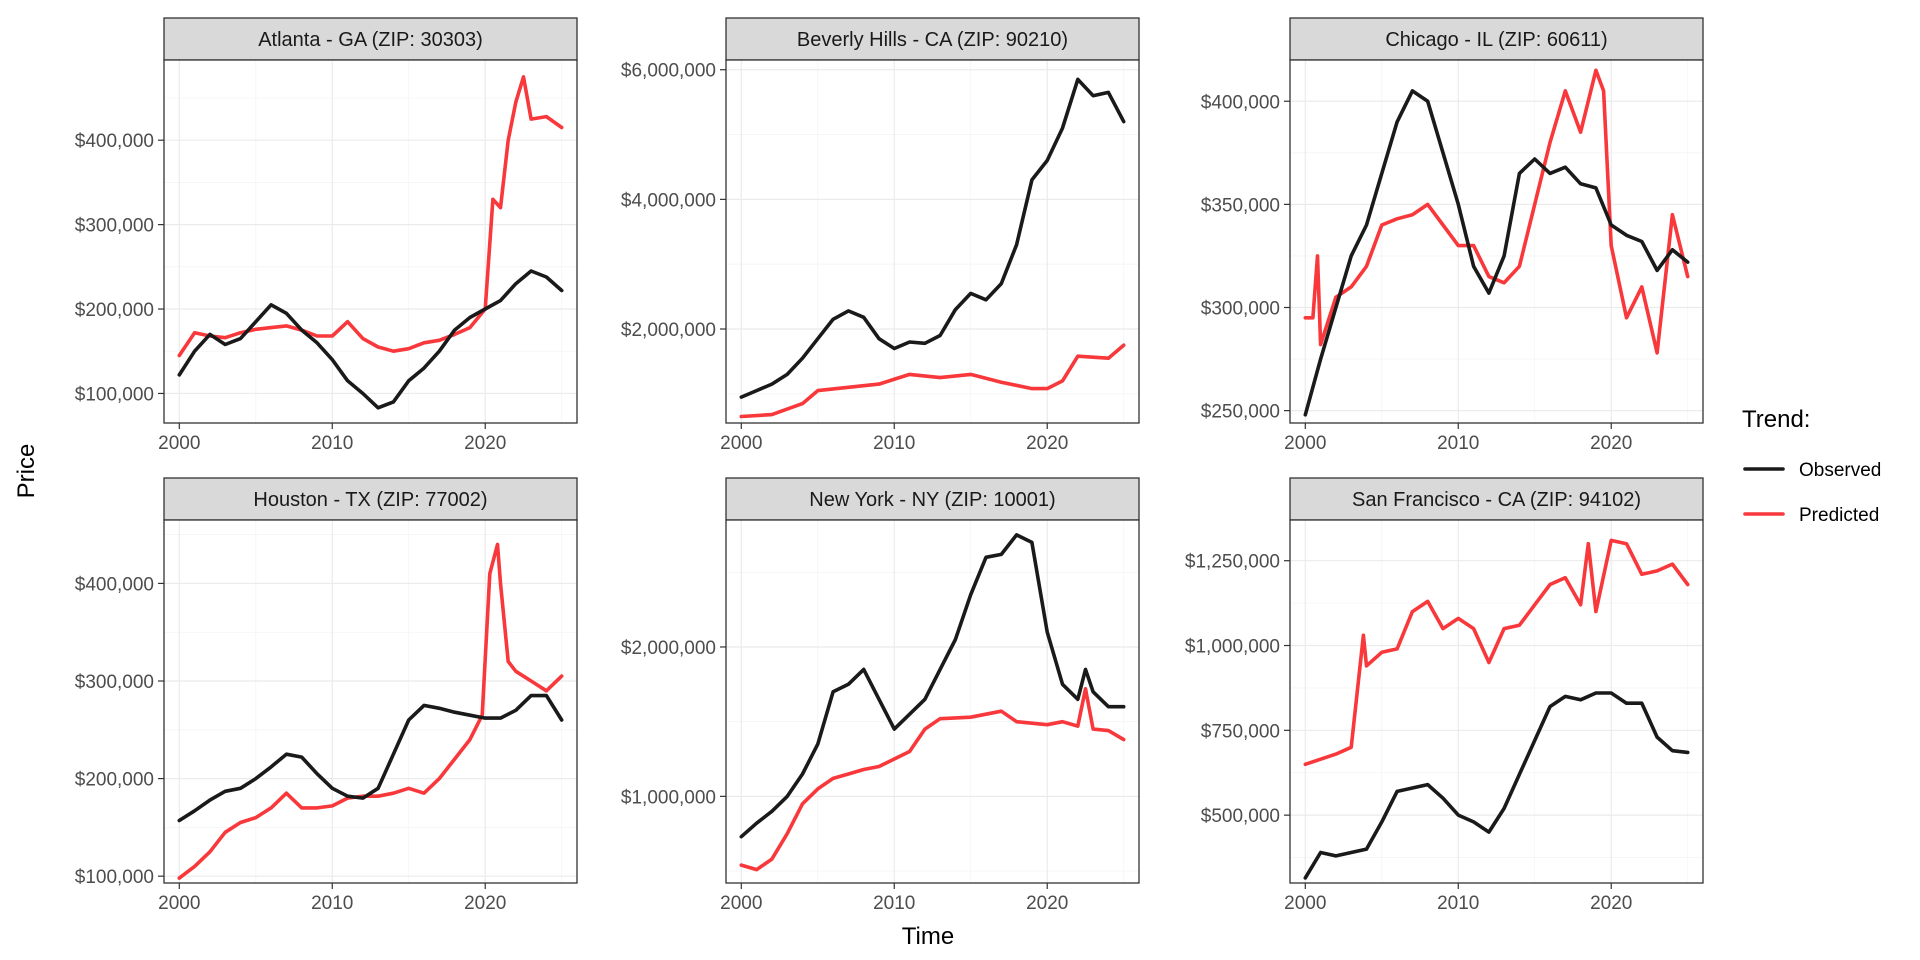  Describe the element at coordinates (1839, 515) in the screenshot. I see `legend-label-predicted: Predicted` at that location.